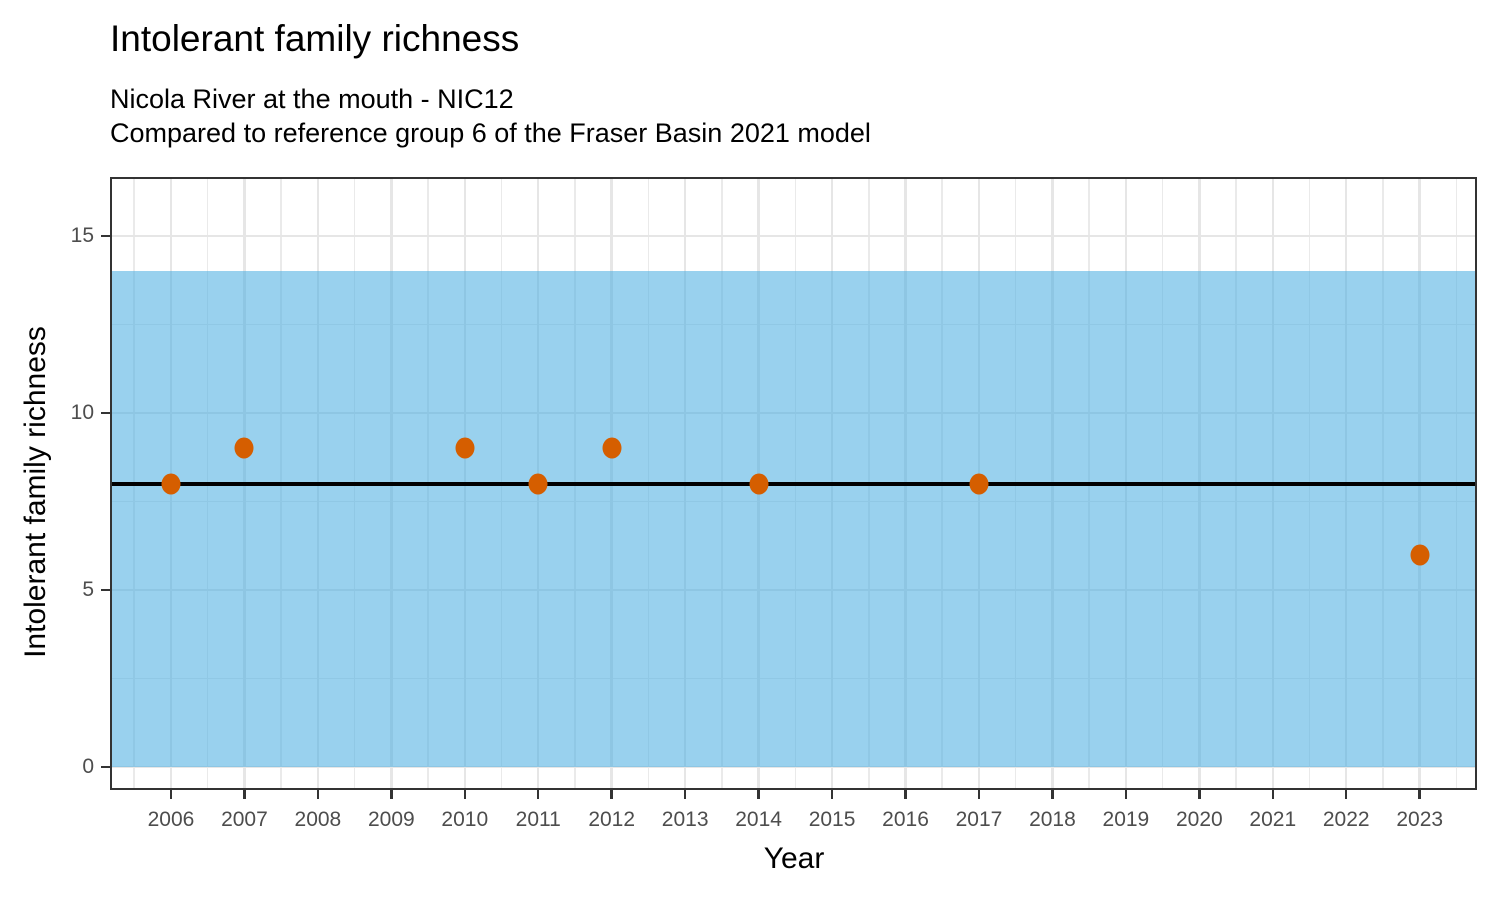 The height and width of the screenshot is (900, 1500). Describe the element at coordinates (312, 99) in the screenshot. I see `chart-subtitle-line1: Nicola River at the mouth - NIC12` at that location.